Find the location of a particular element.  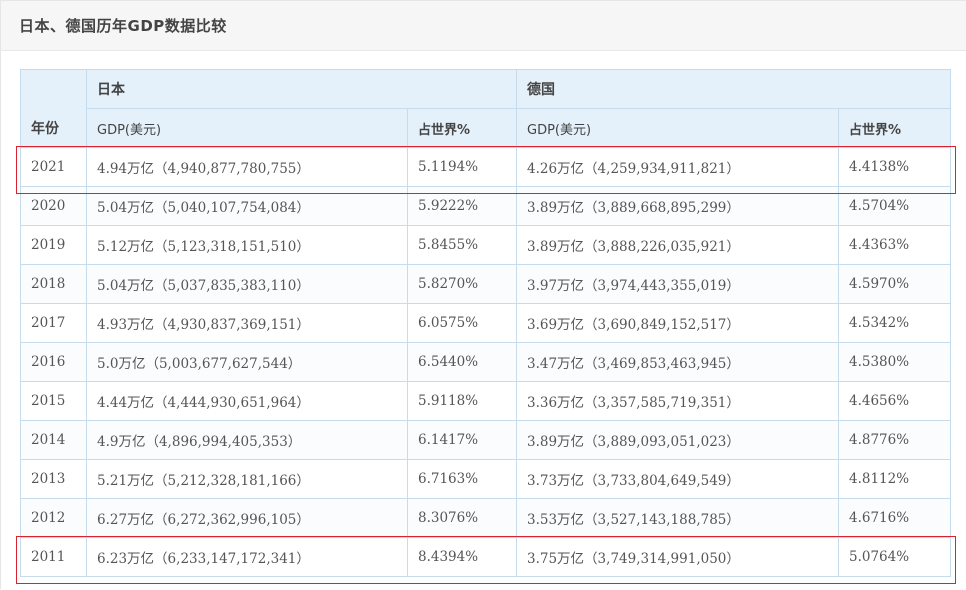

japan-share-cell: 5.9222% is located at coordinates (462, 206).